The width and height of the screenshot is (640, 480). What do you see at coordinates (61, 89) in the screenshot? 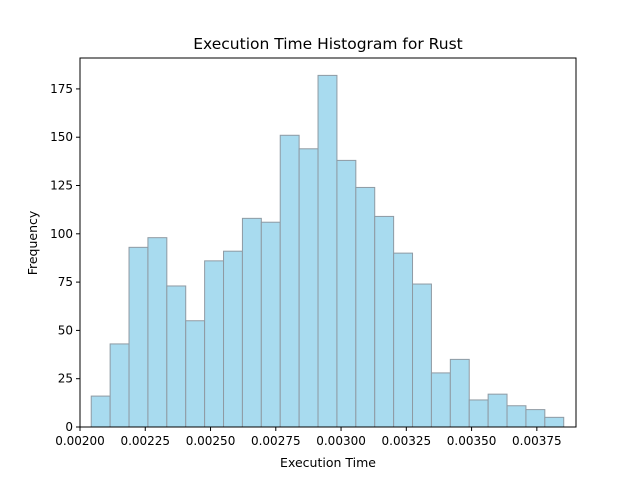
I see `y-tick-label: 175` at bounding box center [61, 89].